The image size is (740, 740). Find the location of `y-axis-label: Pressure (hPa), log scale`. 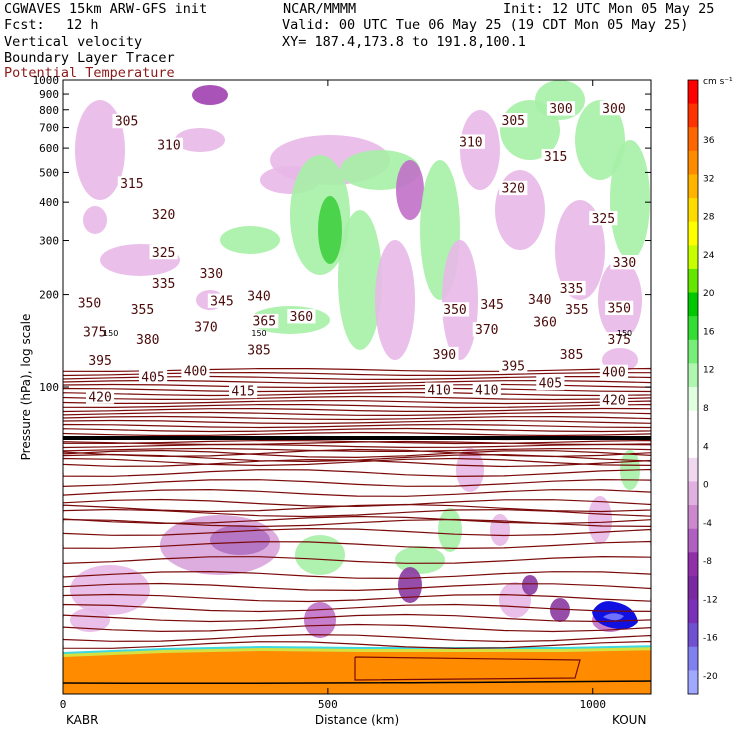

y-axis-label: Pressure (hPa), log scale is located at coordinates (26, 387).